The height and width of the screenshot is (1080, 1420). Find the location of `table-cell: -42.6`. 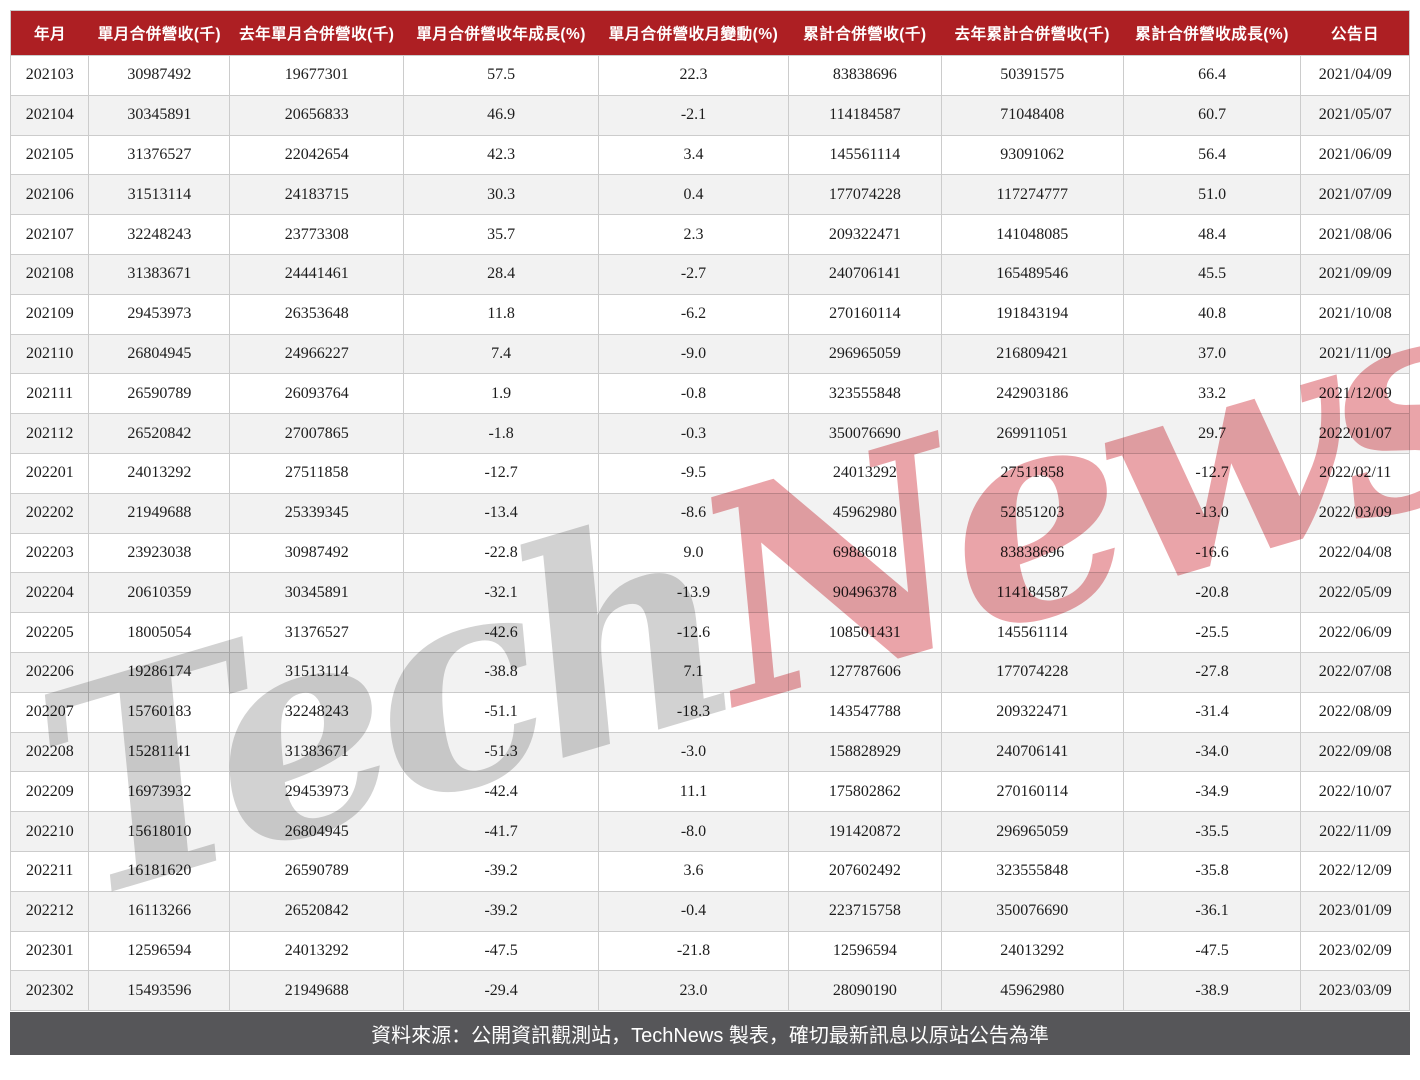

table-cell: -42.6 is located at coordinates (501, 632).